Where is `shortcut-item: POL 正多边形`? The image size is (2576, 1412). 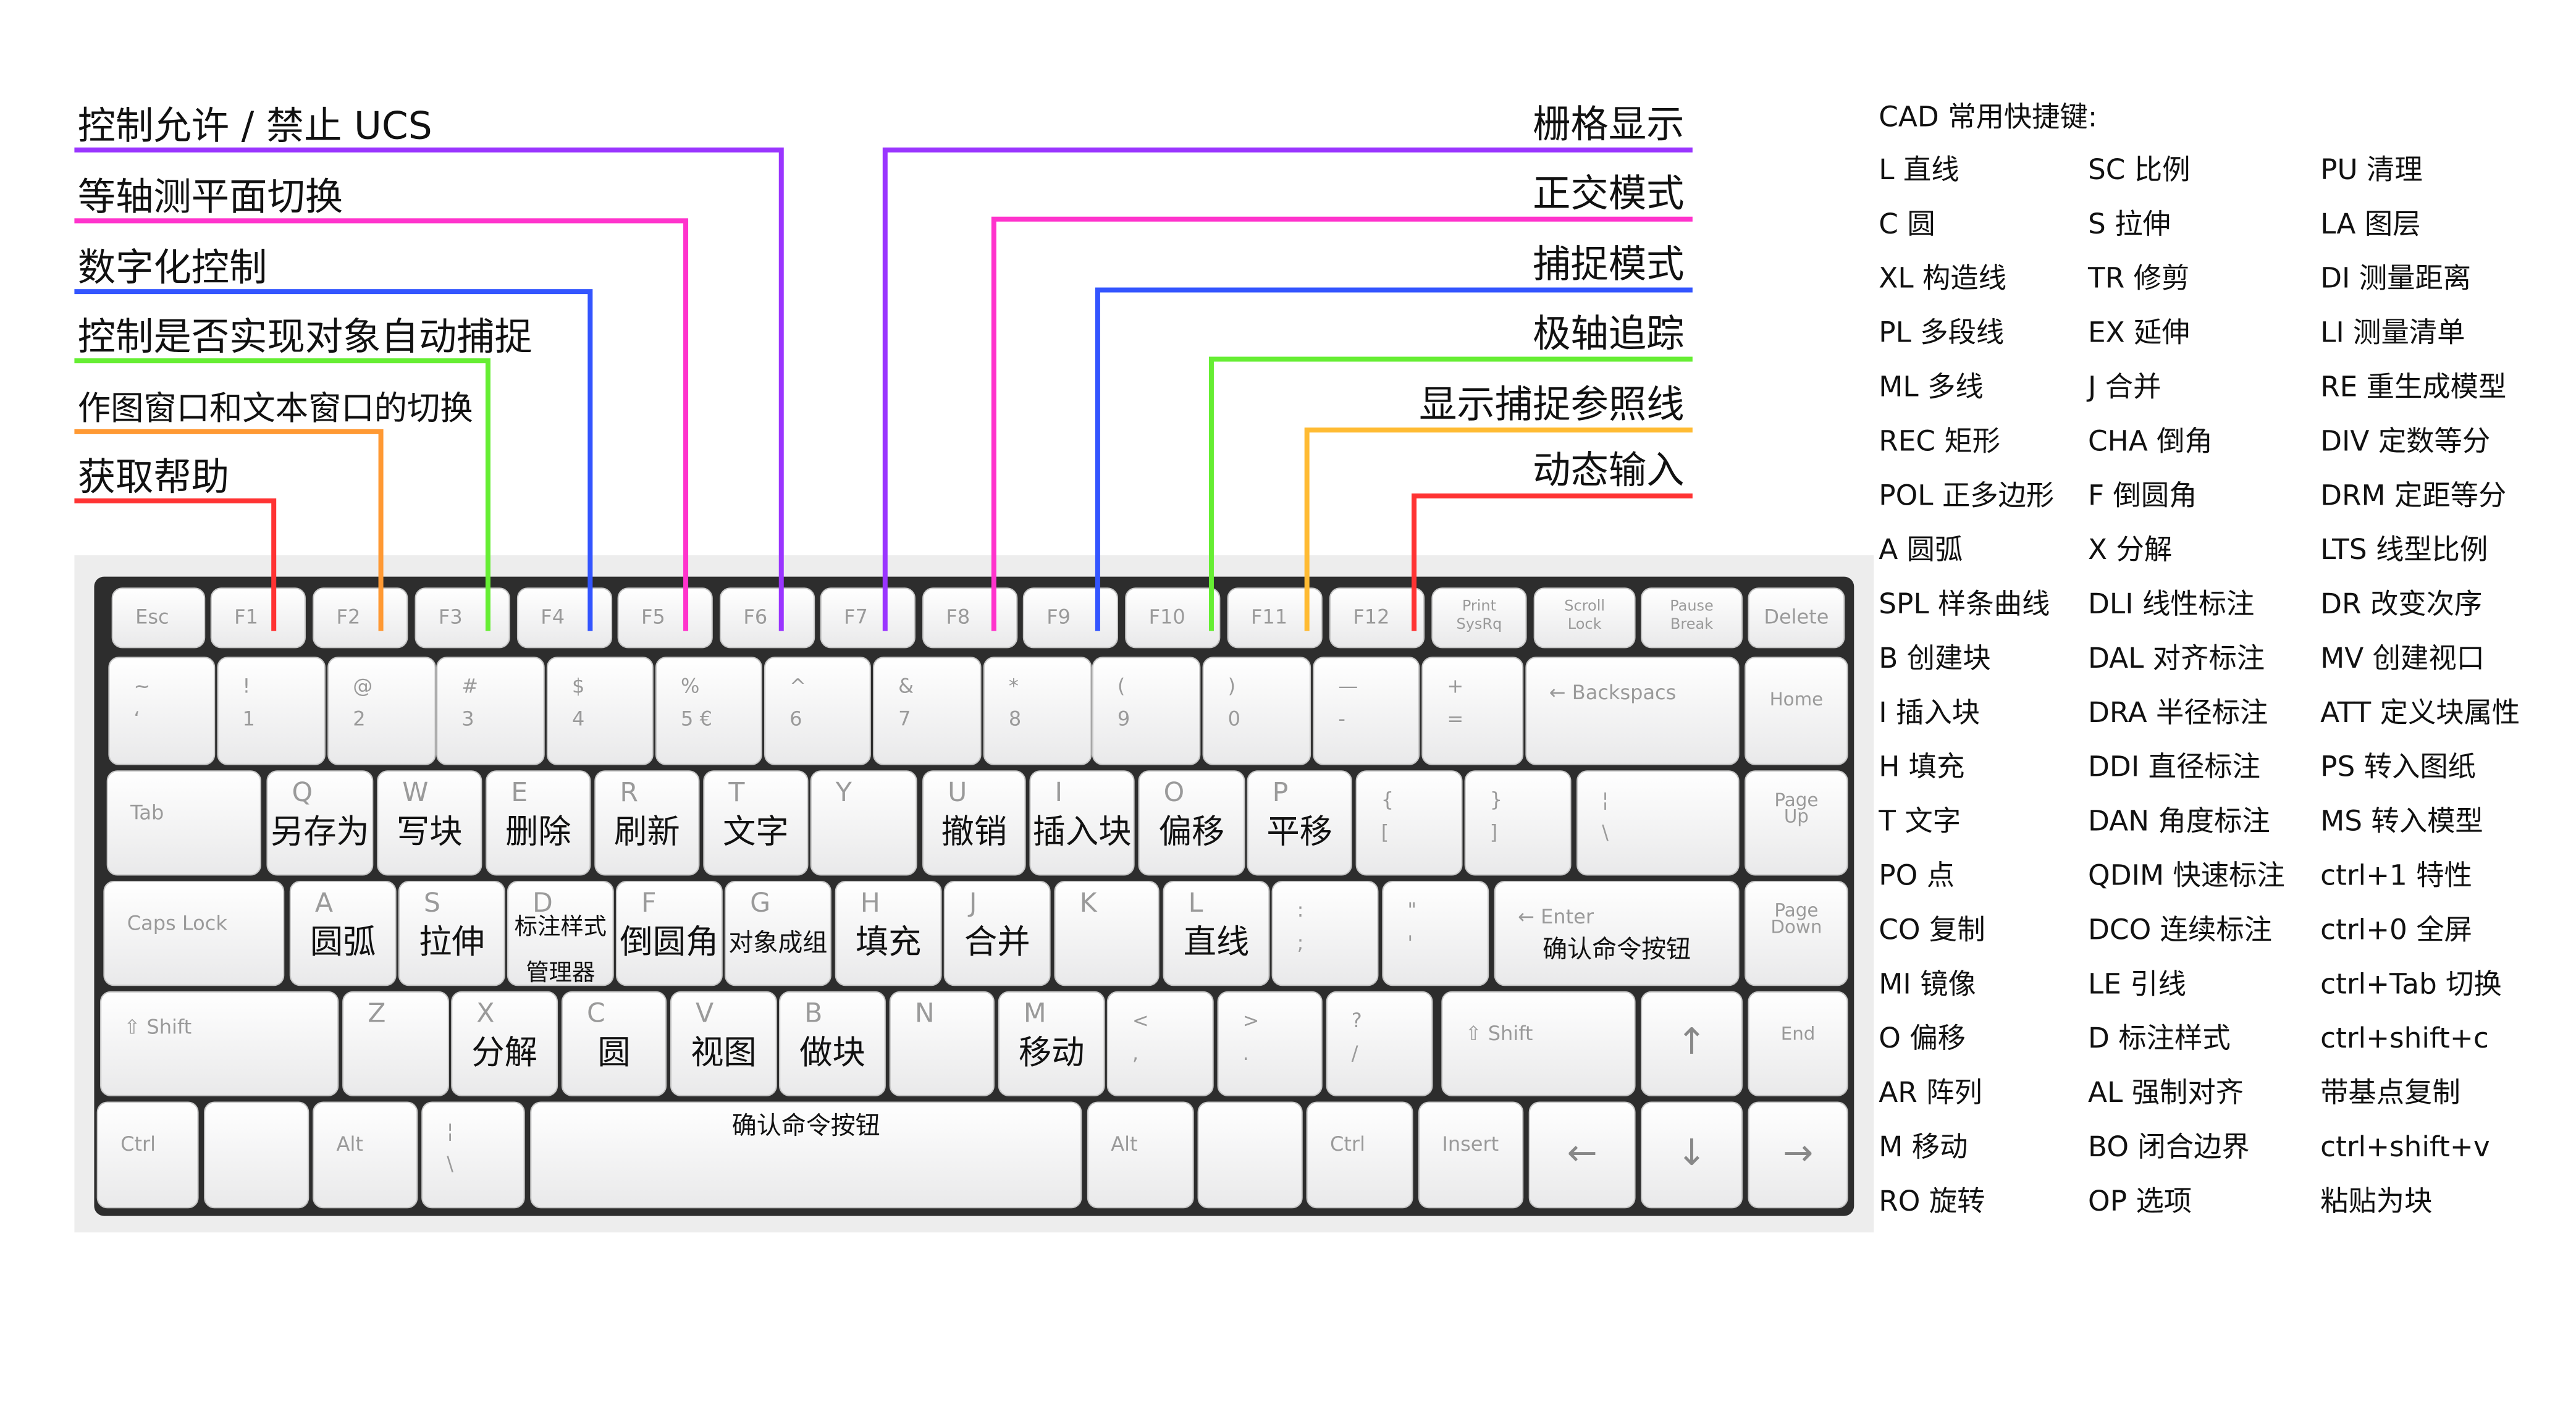
shortcut-item: POL 正多边形 is located at coordinates (1966, 495).